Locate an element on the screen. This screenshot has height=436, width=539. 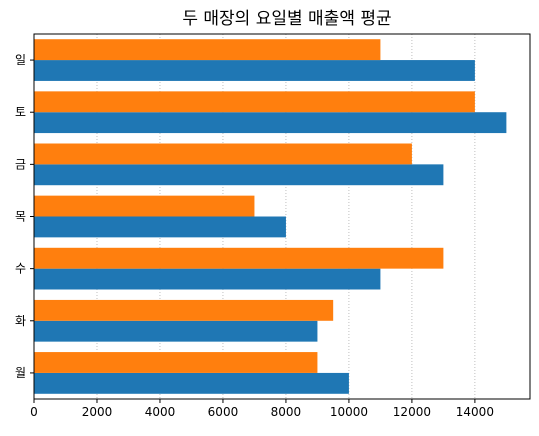
y-axis: 월 화 수 목 금 토 일 is located at coordinates (24, 216).